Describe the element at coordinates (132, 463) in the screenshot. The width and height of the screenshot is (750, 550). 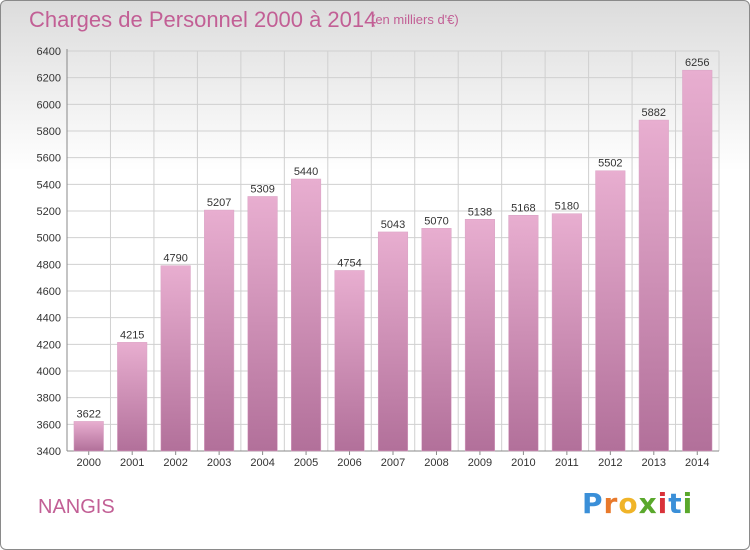
I see `x-tick-label: 2001` at that location.